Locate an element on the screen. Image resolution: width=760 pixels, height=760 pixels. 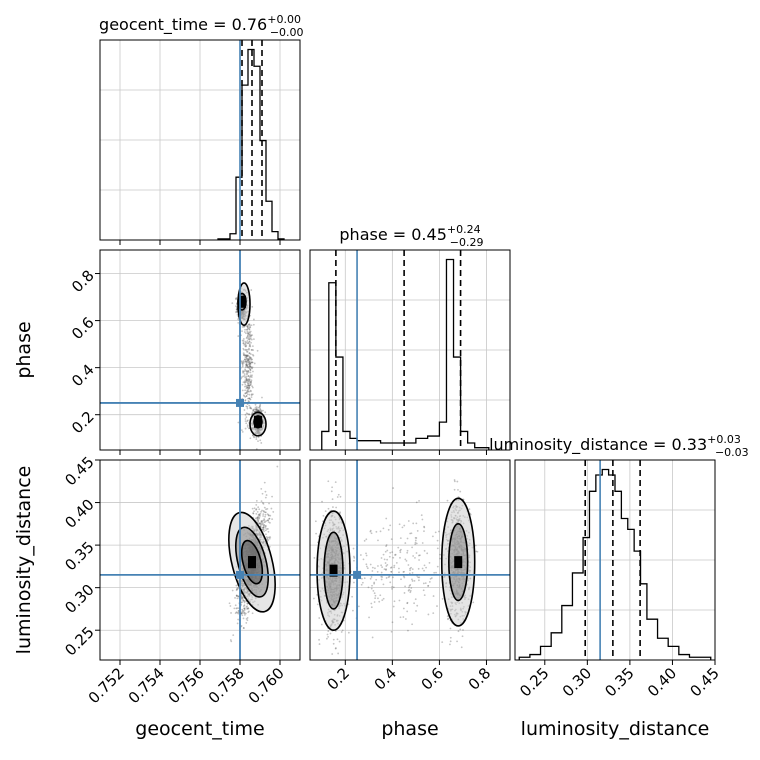
x-tick-label: 0.754 is located at coordinates (146, 685).